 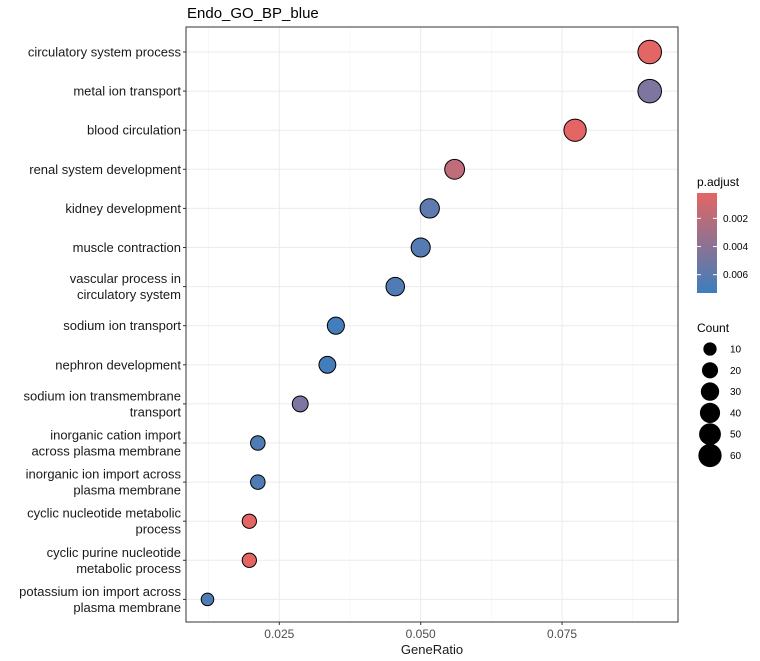 What do you see at coordinates (123, 208) in the screenshot?
I see `y-tick-label: kidney development` at bounding box center [123, 208].